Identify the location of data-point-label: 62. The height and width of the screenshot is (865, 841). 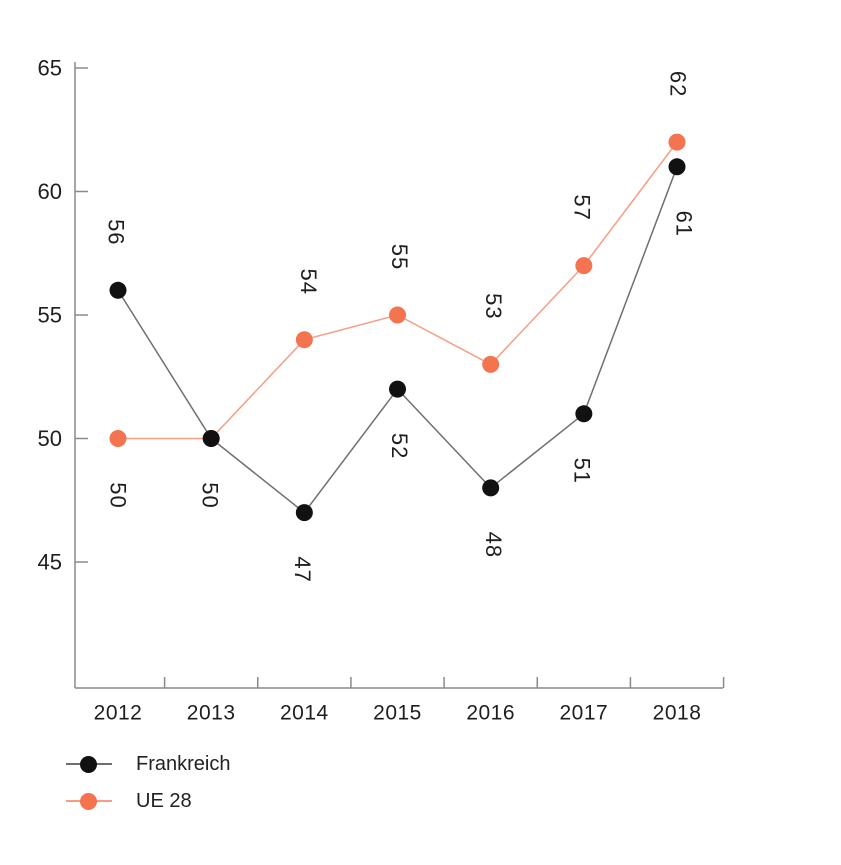
(678, 84).